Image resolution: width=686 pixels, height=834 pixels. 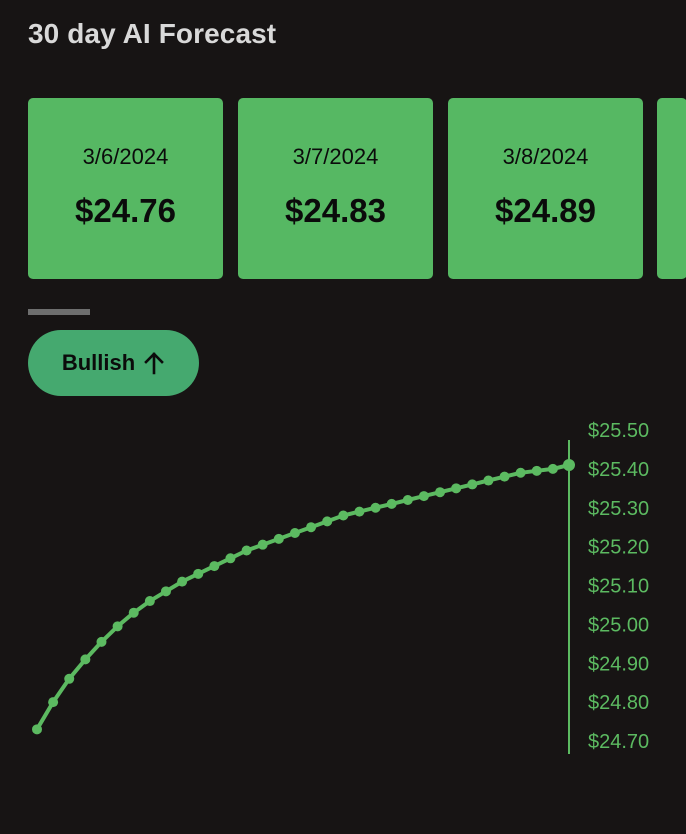 I want to click on y-tick-label: $25.40, so click(x=618, y=470).